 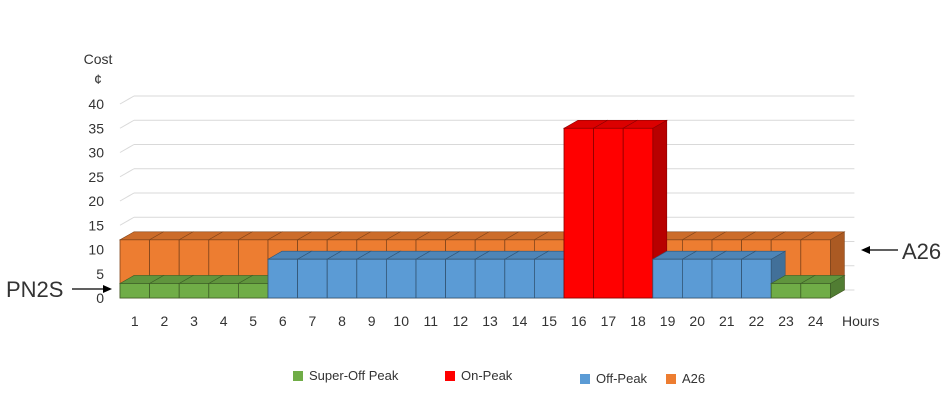 I want to click on x-tick-label: 24, so click(x=816, y=321).